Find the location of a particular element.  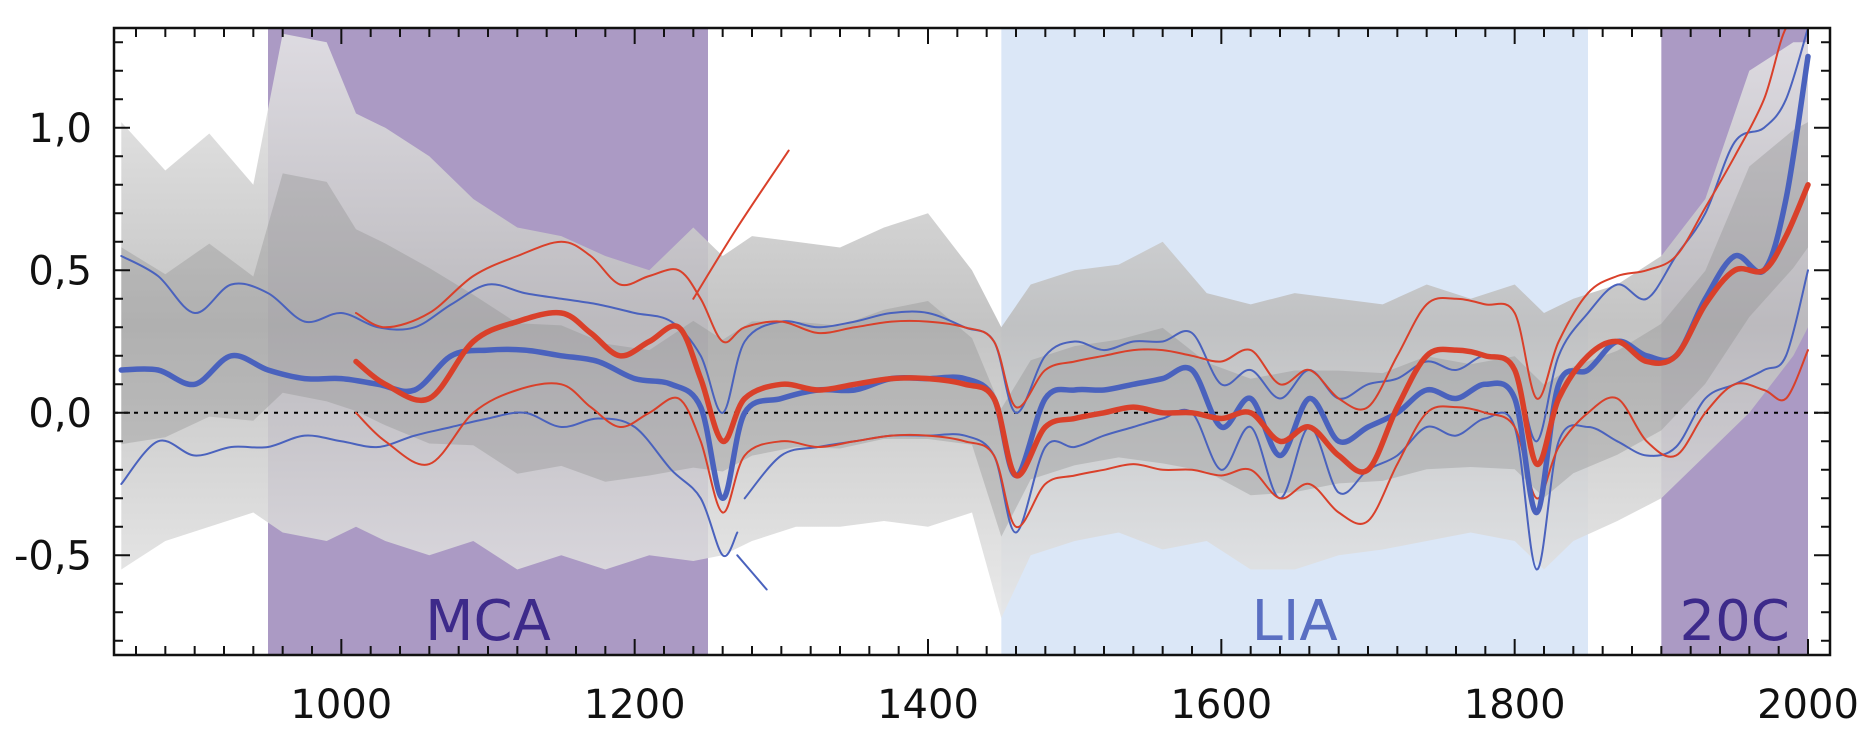

period-labels-layer: MCA LIA 20C is located at coordinates (1107, 621).